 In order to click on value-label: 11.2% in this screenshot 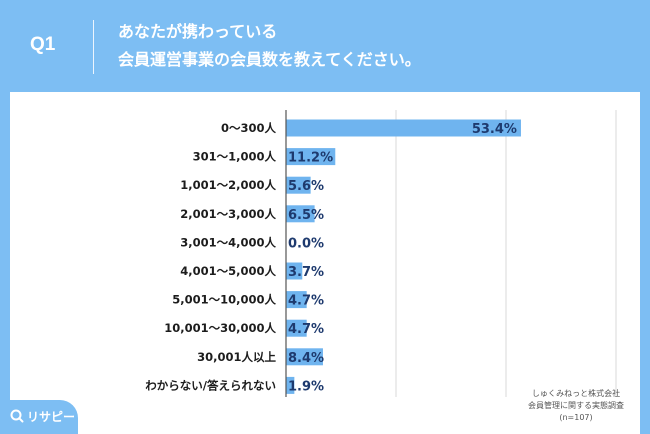, I will do `click(310, 158)`.